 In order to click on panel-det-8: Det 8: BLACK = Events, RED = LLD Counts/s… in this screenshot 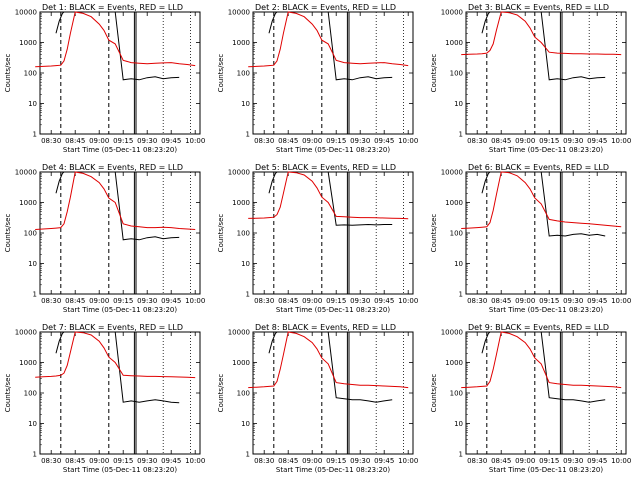, I will do `click(317, 398)`.